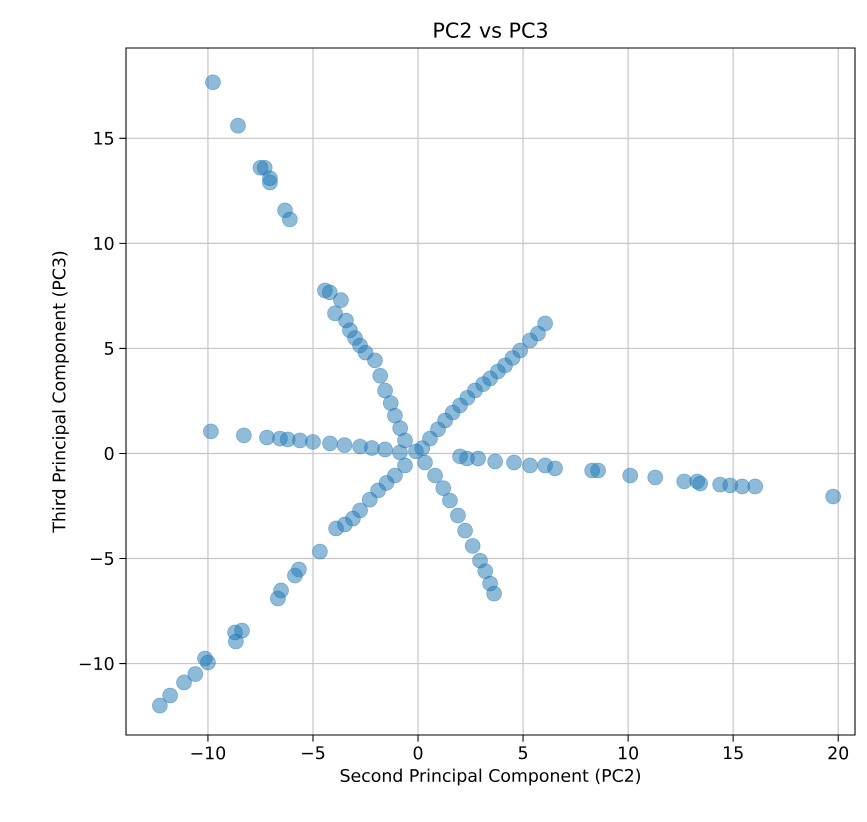 Image resolution: width=867 pixels, height=822 pixels. I want to click on y-tick-label: −10, so click(97, 663).